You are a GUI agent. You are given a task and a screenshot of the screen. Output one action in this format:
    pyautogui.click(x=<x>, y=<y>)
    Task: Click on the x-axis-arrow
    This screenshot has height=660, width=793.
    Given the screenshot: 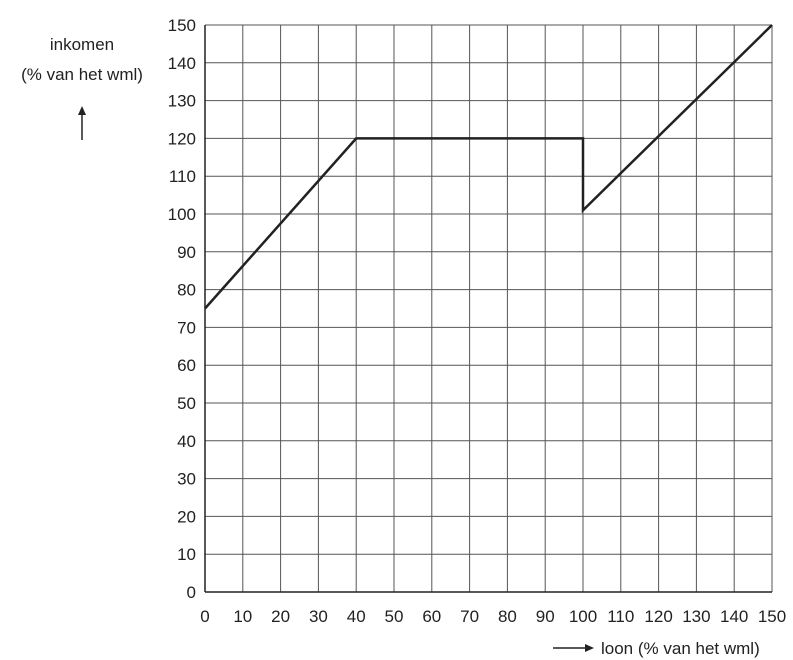 What is the action you would take?
    pyautogui.click(x=573, y=648)
    